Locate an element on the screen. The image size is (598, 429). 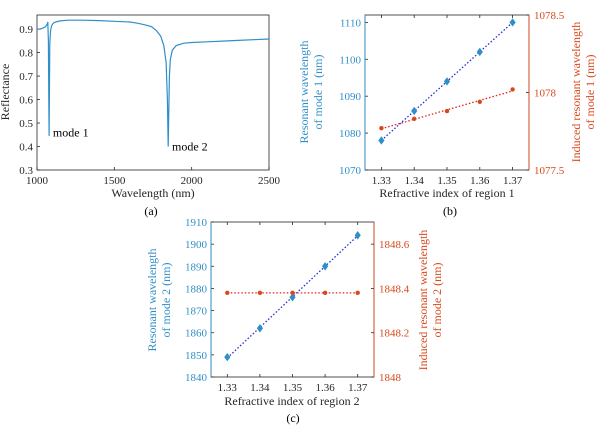
panel-a-x-tick-label: 1500 is located at coordinates (114, 181).